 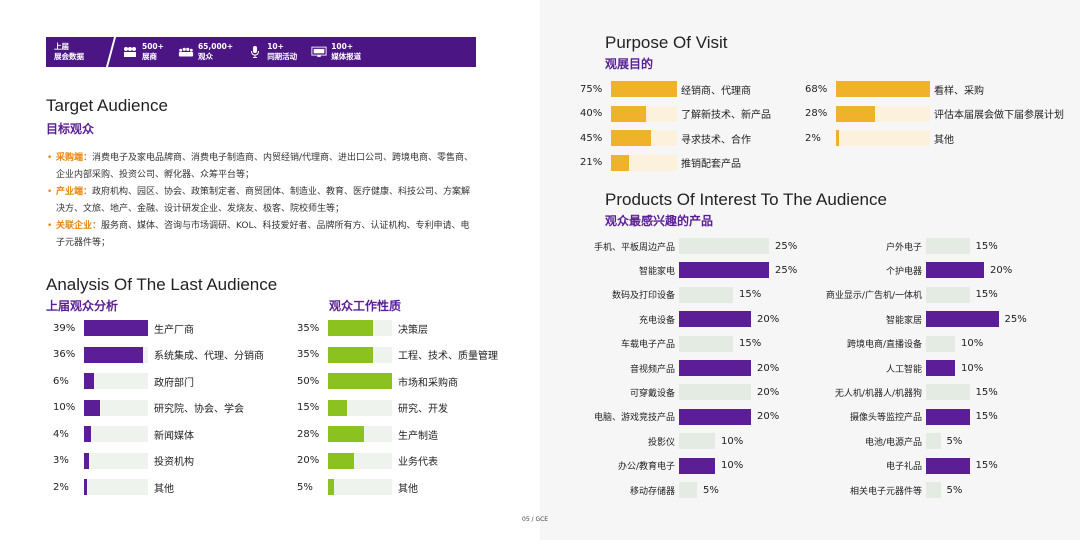 I want to click on bar-label: 其他, so click(x=944, y=140).